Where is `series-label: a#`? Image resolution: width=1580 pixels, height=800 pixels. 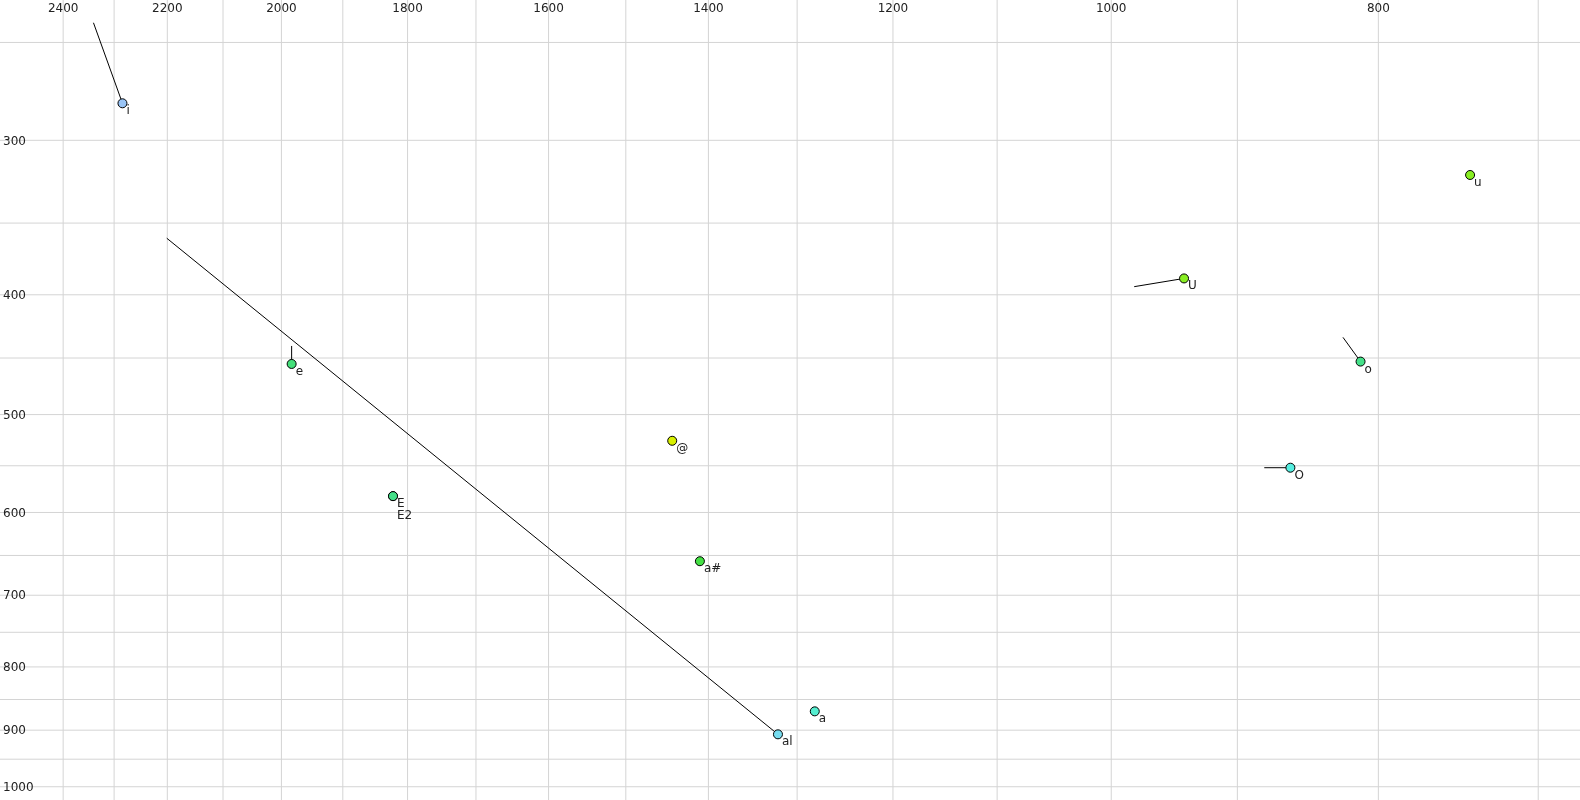 series-label: a# is located at coordinates (712, 568).